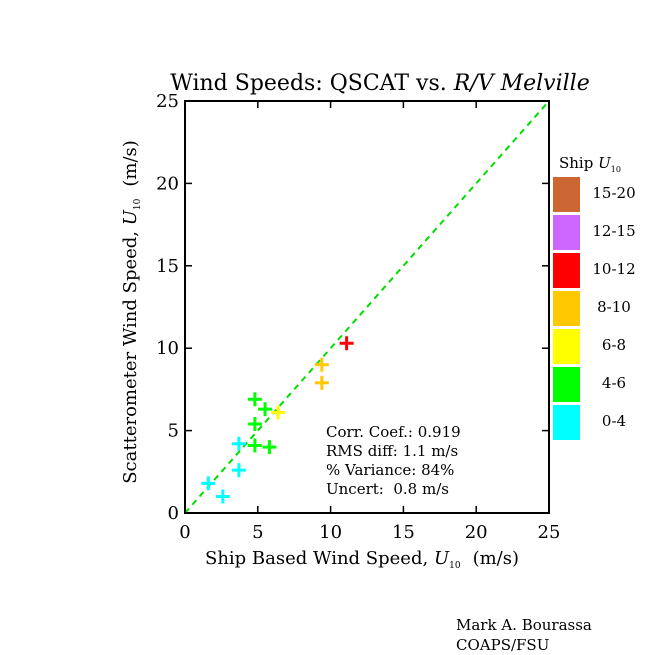  What do you see at coordinates (613, 231) in the screenshot?
I see `legend-label: 12-15` at bounding box center [613, 231].